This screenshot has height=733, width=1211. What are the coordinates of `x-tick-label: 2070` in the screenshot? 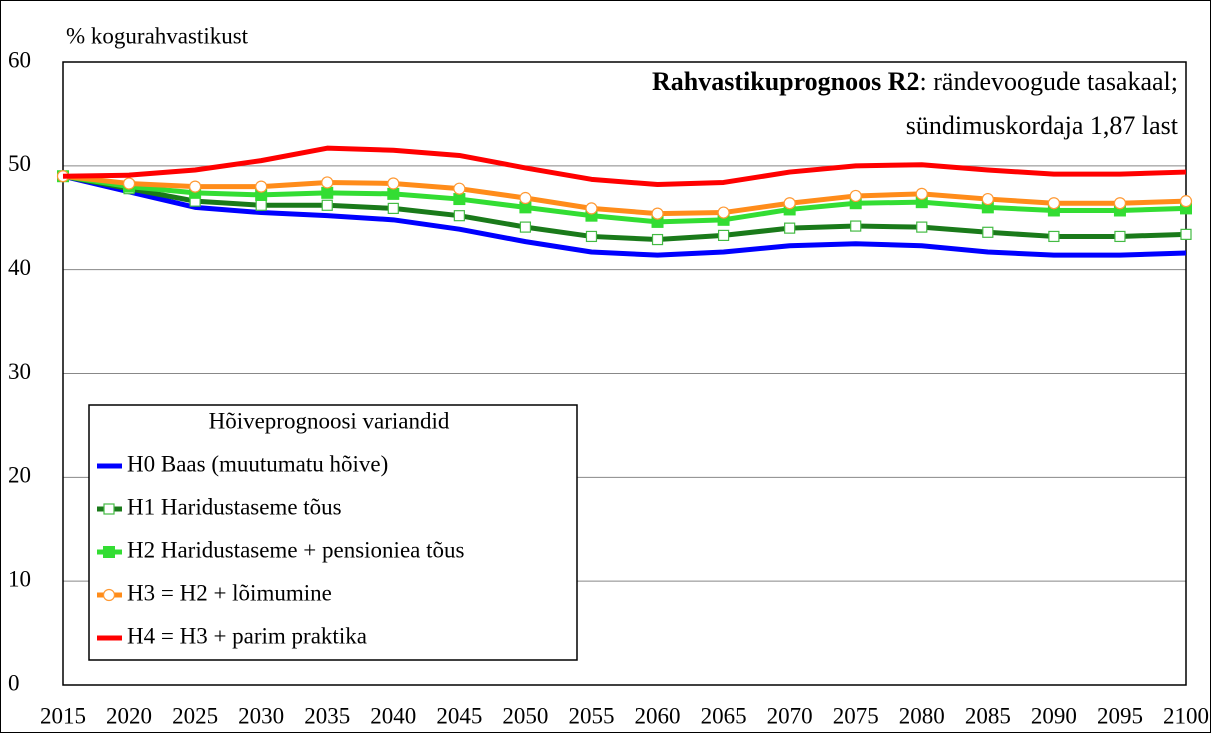 It's located at (790, 715).